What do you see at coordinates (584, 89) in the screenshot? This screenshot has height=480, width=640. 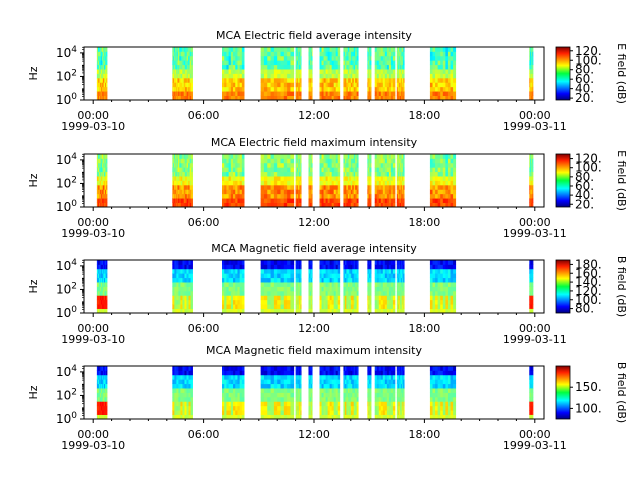 I see `colorbar-tick-label: 40.` at bounding box center [584, 89].